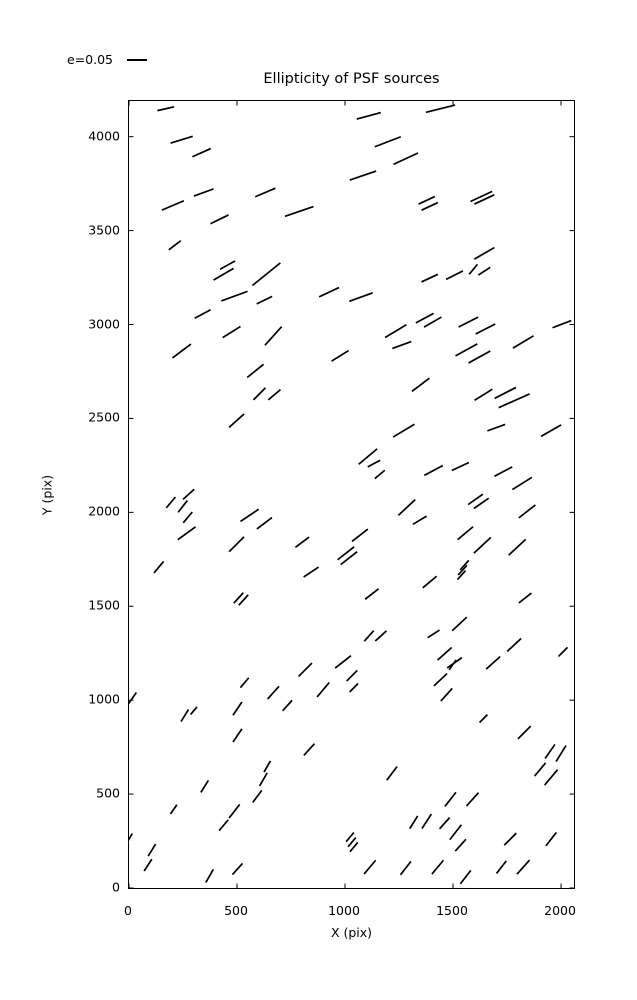 Image resolution: width=637 pixels, height=1000 pixels. Describe the element at coordinates (108, 793) in the screenshot. I see `y-tick-label: 500` at that location.